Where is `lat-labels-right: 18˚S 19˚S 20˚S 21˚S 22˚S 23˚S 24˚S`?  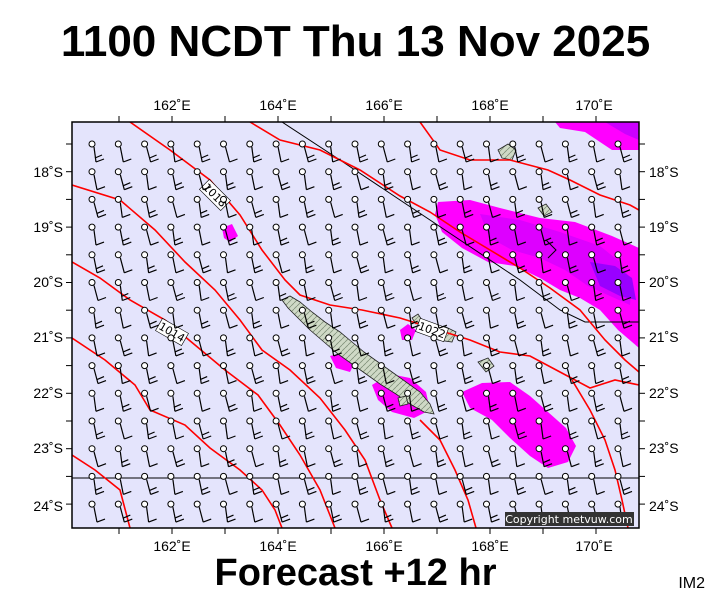
lat-labels-right: 18˚S 19˚S 20˚S 21˚S 22˚S 23˚S 24˚S is located at coordinates (664, 339).